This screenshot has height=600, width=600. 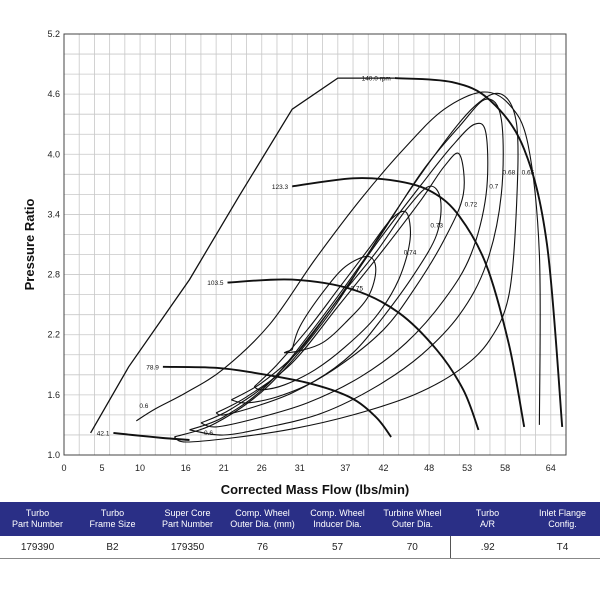 What do you see at coordinates (412, 519) in the screenshot?
I see `header-turbine-wheel-outer-dia: Turbine Wheel Outer Dia.` at bounding box center [412, 519].